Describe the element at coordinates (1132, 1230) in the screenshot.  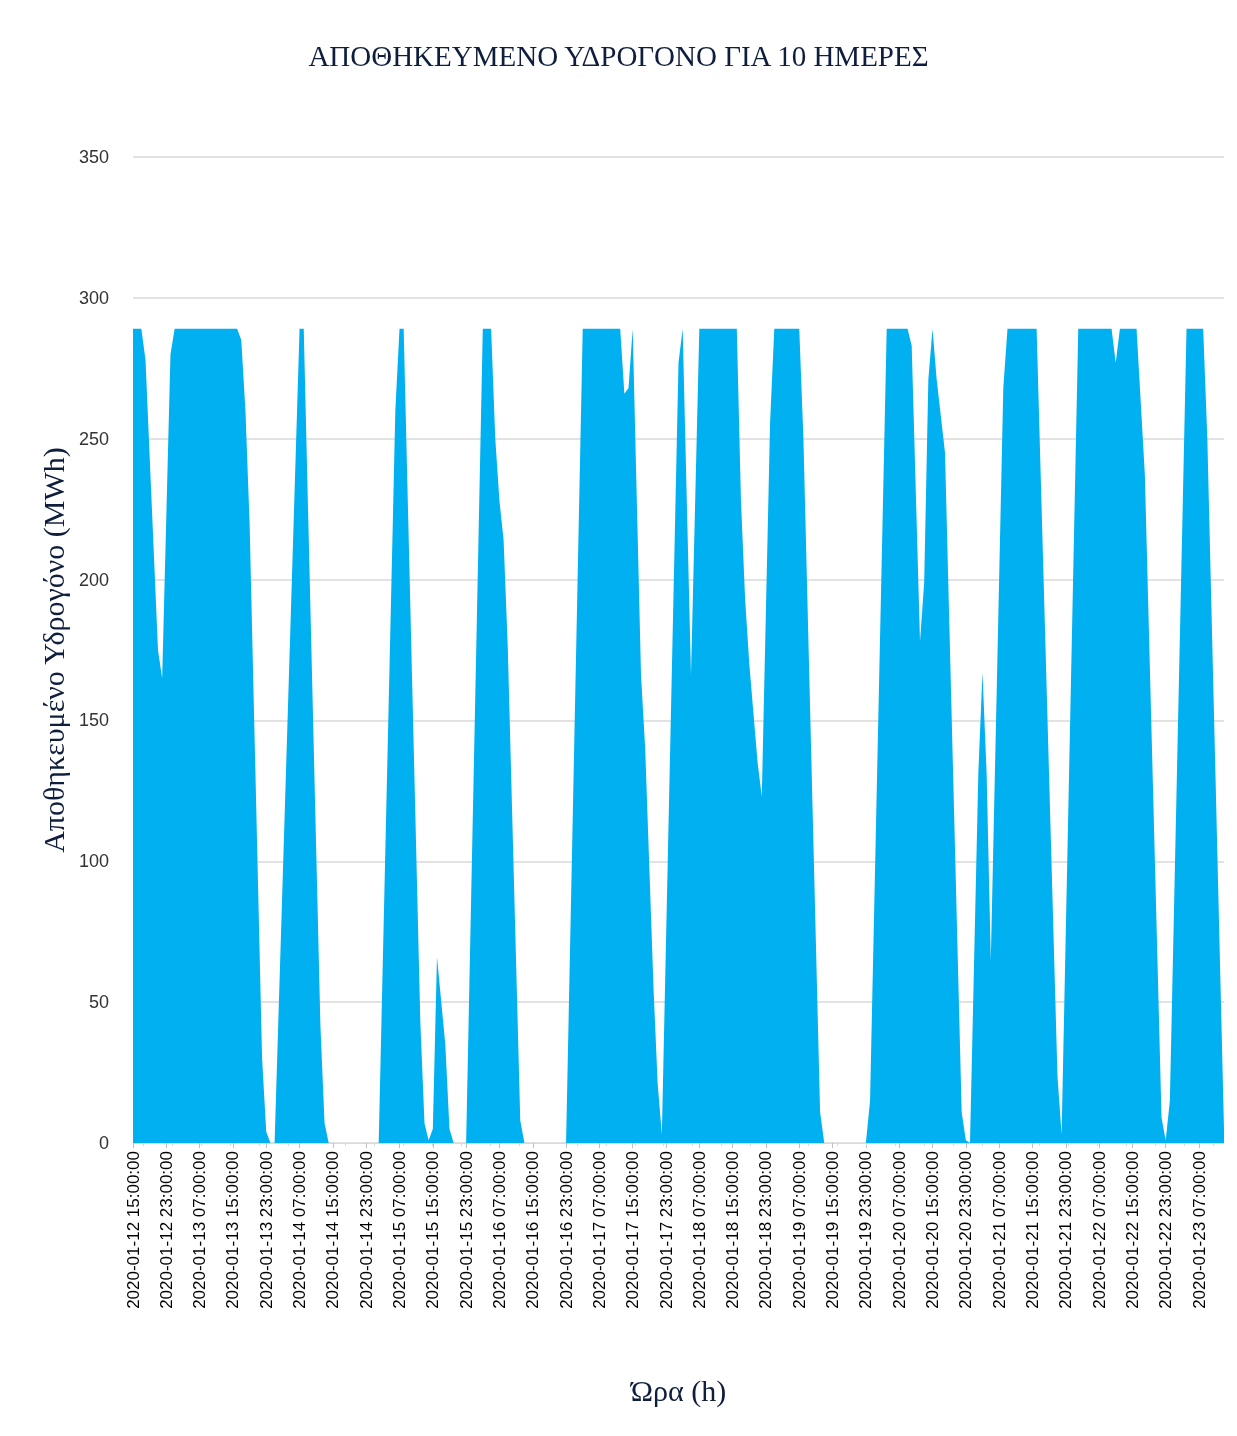
I see `x-tick-label: 2020-01-22 15:00:00` at that location.